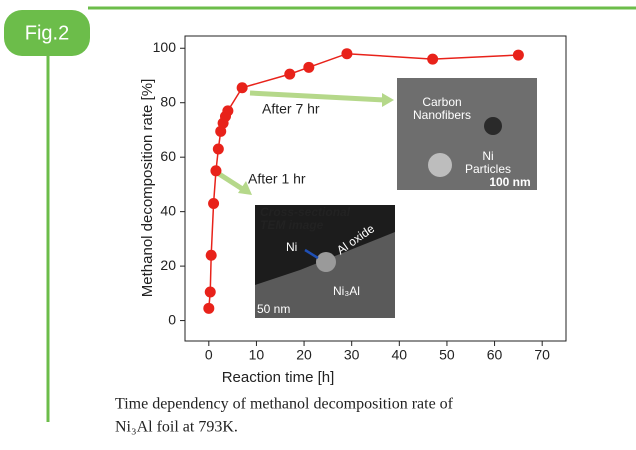 This screenshot has height=450, width=636. What do you see at coordinates (488, 169) in the screenshot?
I see `annotation: Particles` at bounding box center [488, 169].